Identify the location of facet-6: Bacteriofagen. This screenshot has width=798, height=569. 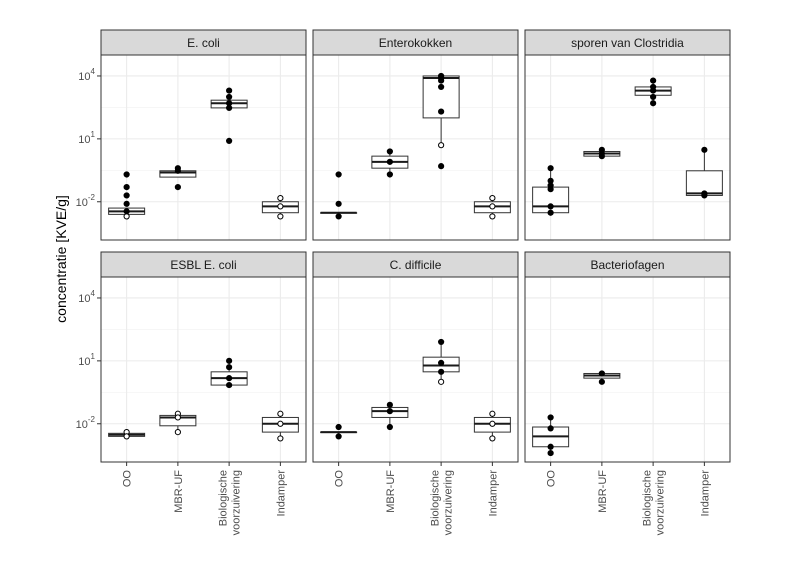
(627, 357).